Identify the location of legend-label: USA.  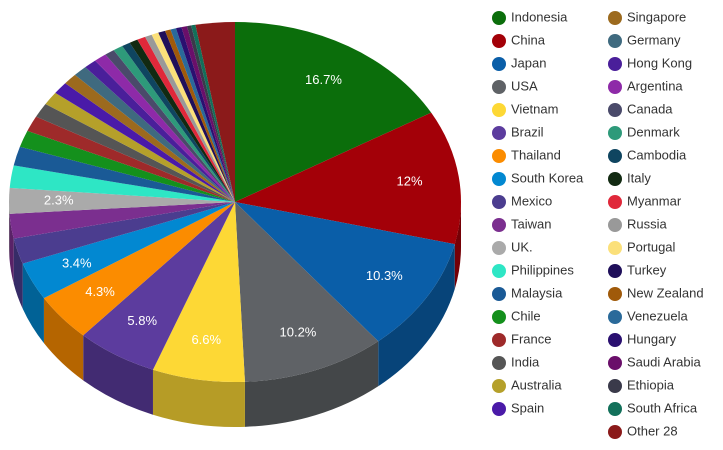
(524, 85).